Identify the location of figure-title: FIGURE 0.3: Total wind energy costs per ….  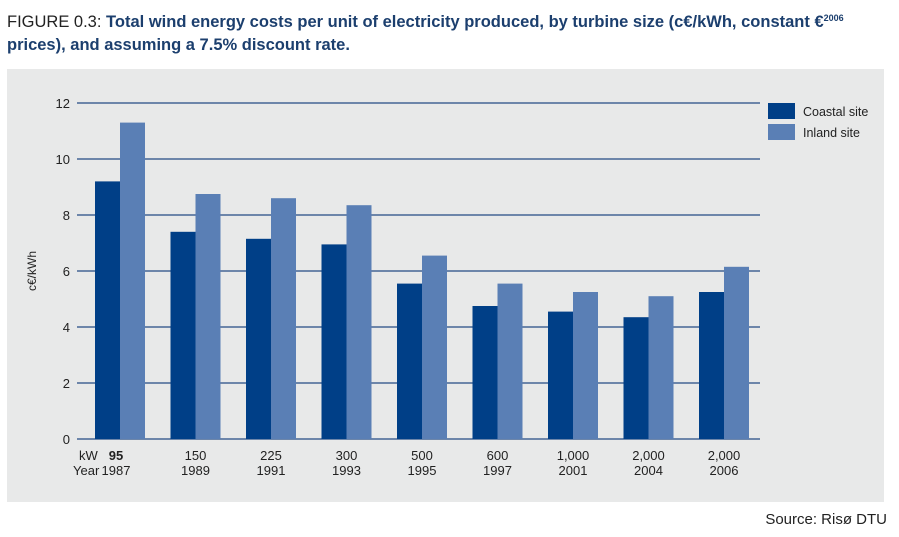
(452, 32).